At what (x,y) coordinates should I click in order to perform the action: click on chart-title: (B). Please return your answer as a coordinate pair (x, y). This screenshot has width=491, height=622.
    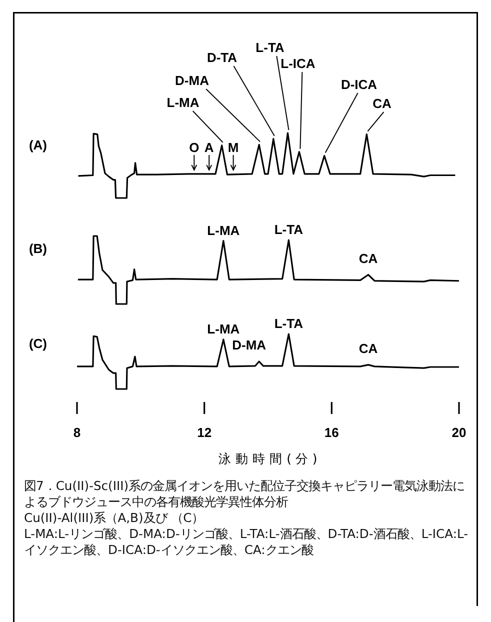
    Looking at the image, I should click on (38, 248).